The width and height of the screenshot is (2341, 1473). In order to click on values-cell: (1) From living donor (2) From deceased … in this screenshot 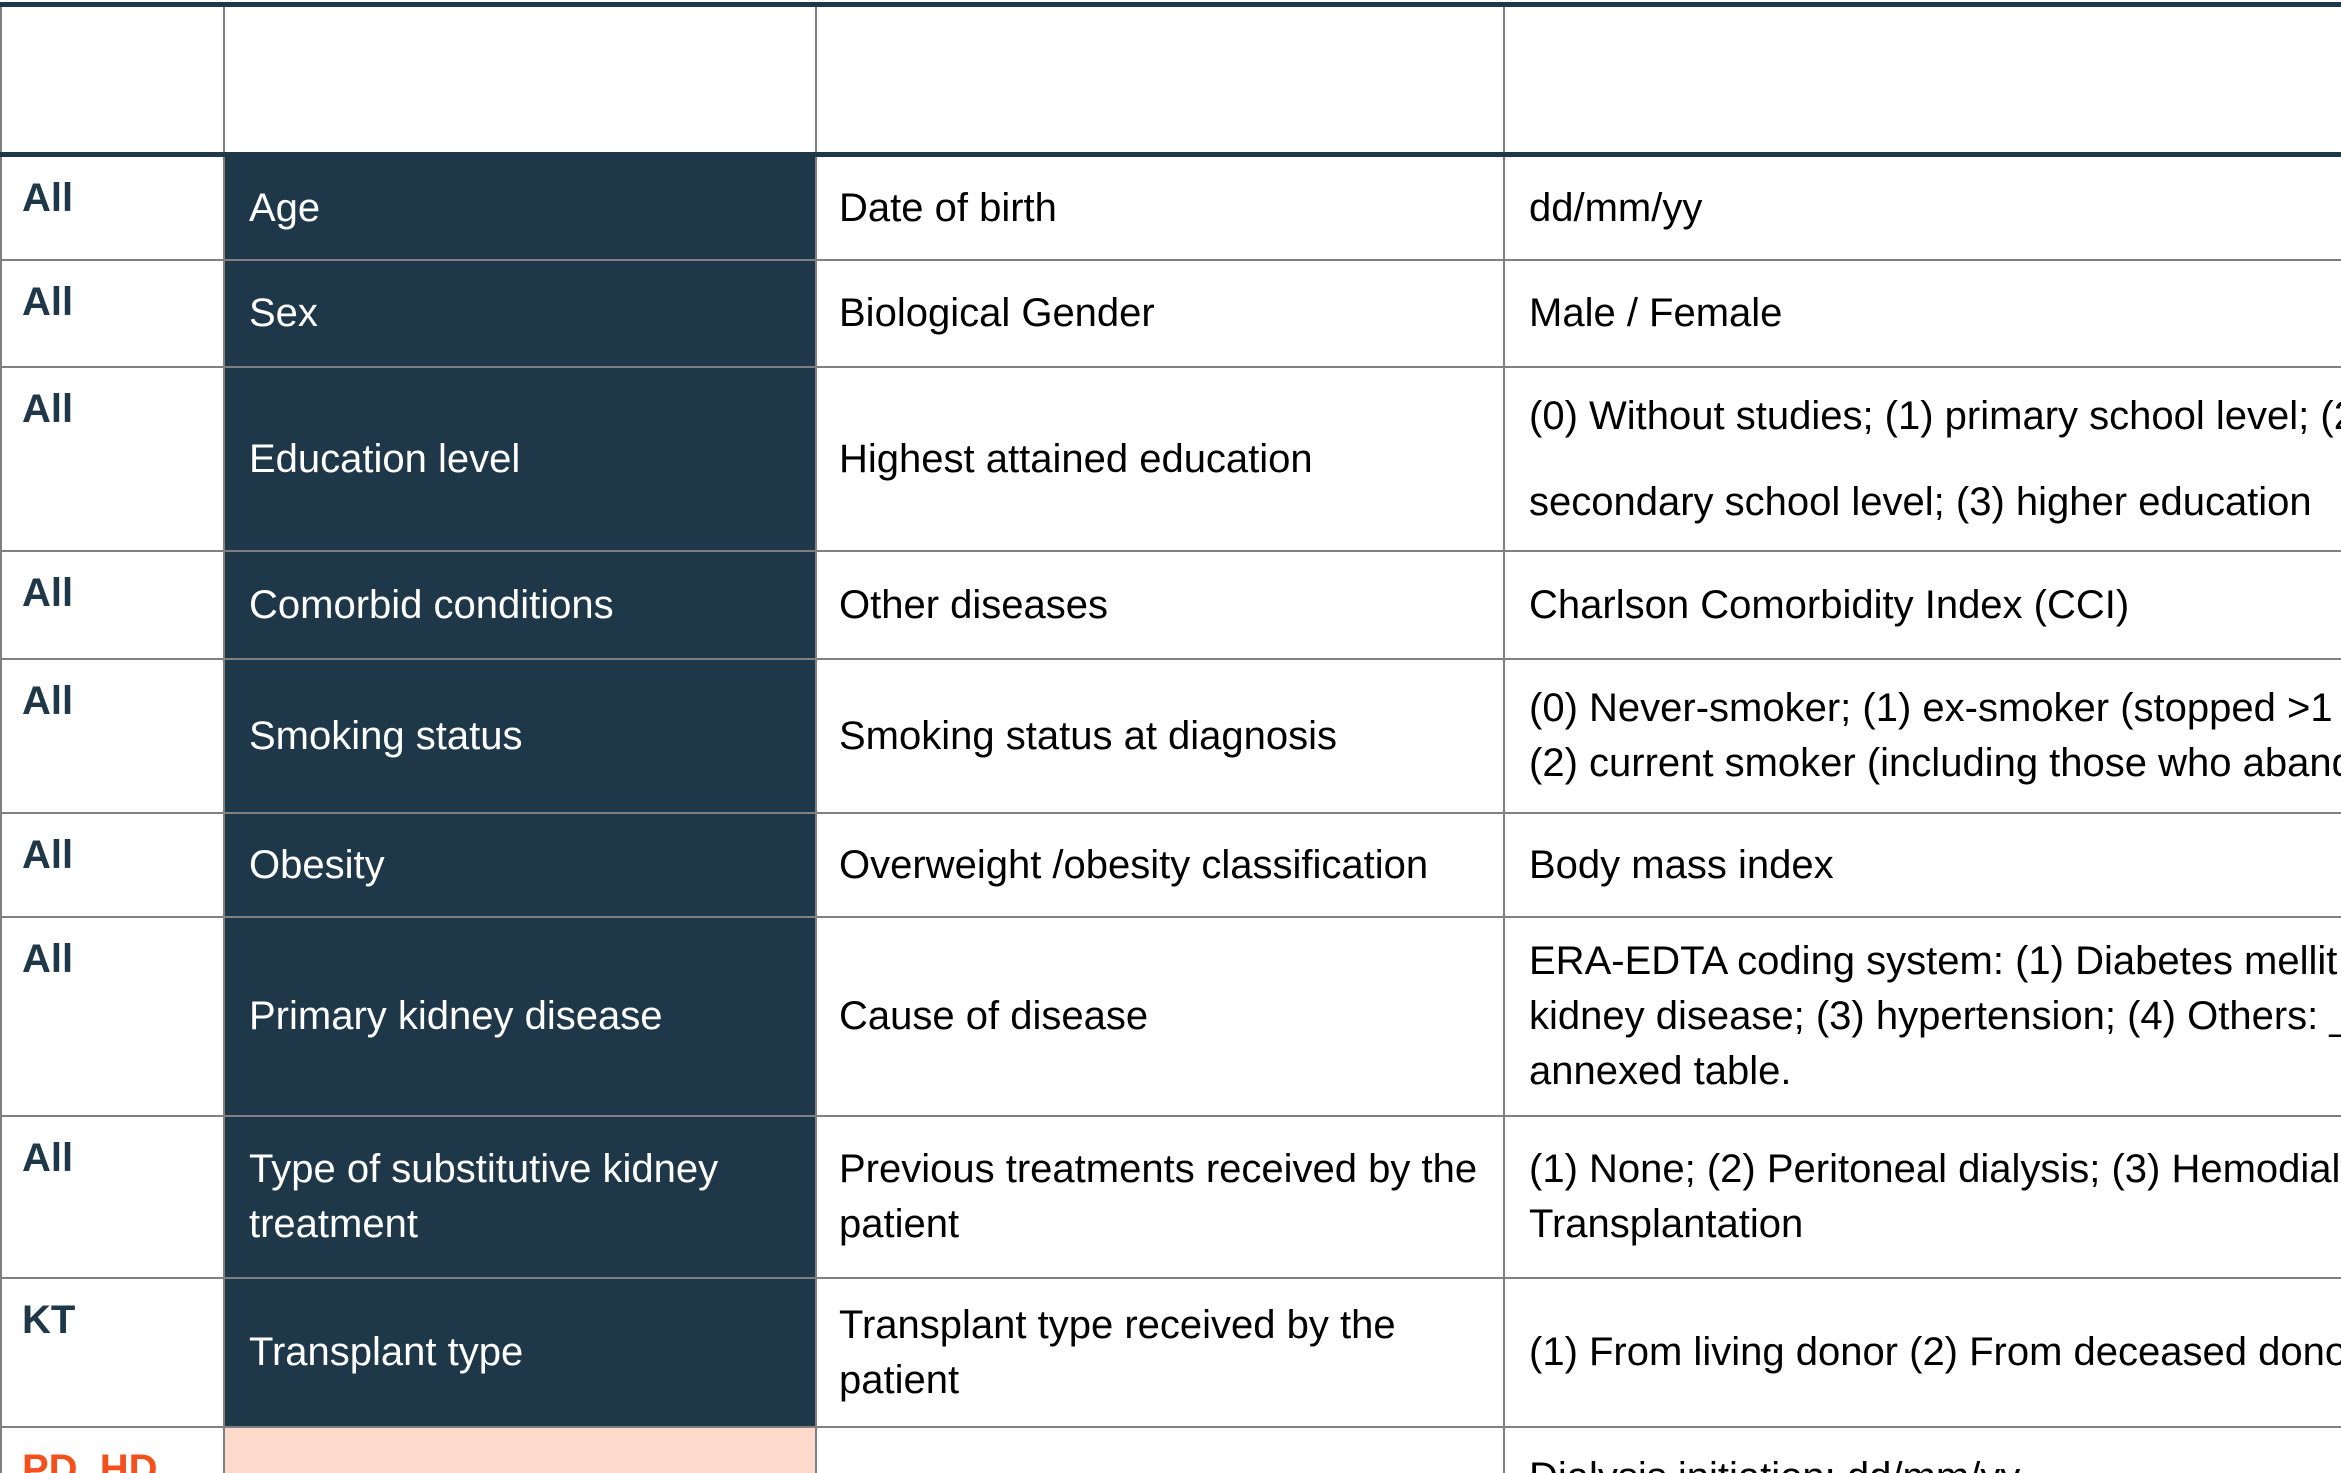, I will do `click(1922, 1353)`.